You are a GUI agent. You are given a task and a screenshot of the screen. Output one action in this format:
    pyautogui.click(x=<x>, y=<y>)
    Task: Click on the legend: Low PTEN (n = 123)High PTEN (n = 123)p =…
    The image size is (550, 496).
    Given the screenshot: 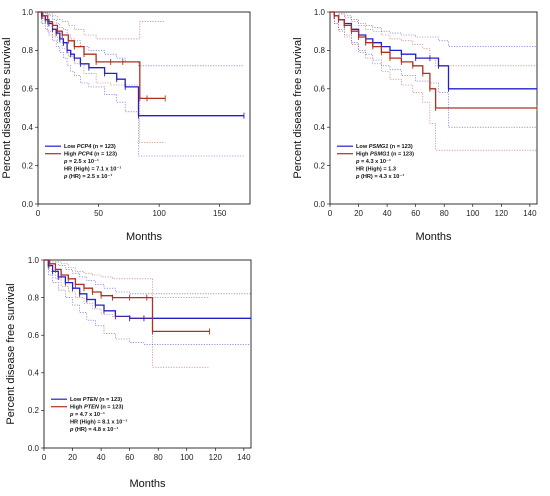 What is the action you would take?
    pyautogui.click(x=89, y=415)
    